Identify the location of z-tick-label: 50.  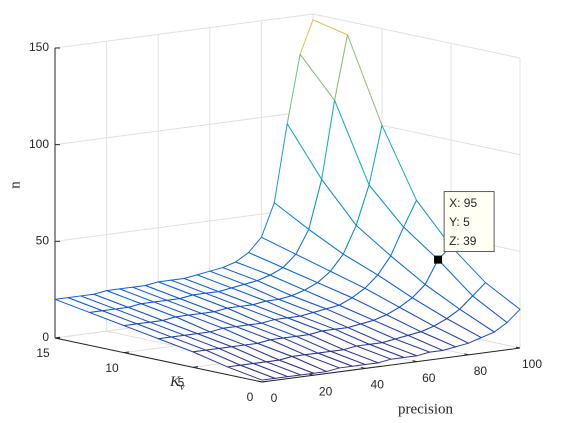
(43, 241).